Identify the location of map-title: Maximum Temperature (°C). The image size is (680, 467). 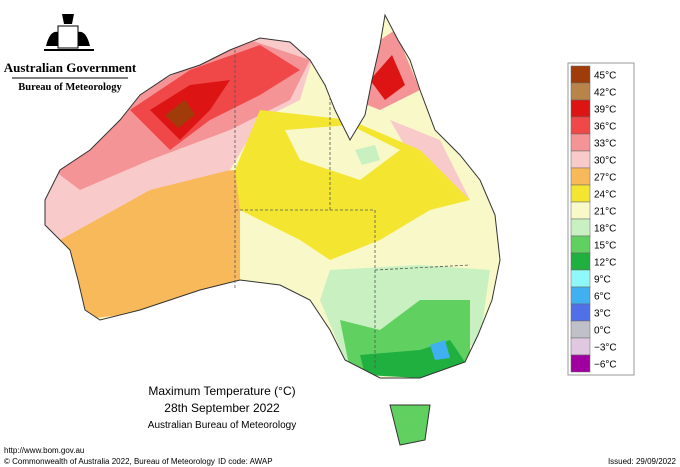
(221, 391).